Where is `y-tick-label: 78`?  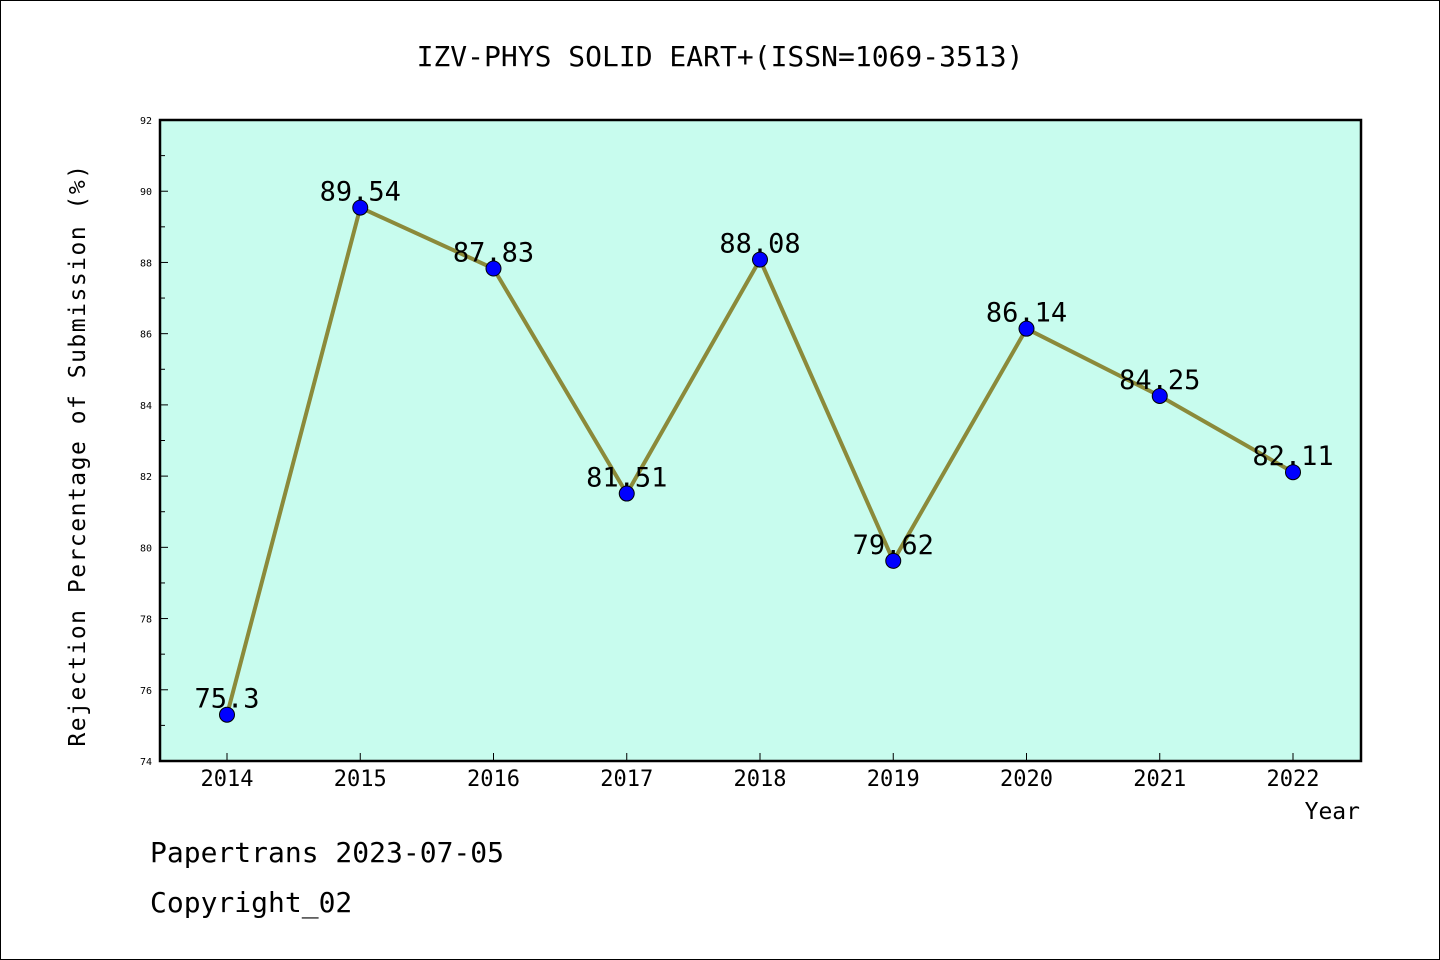
y-tick-label: 78 is located at coordinates (146, 620).